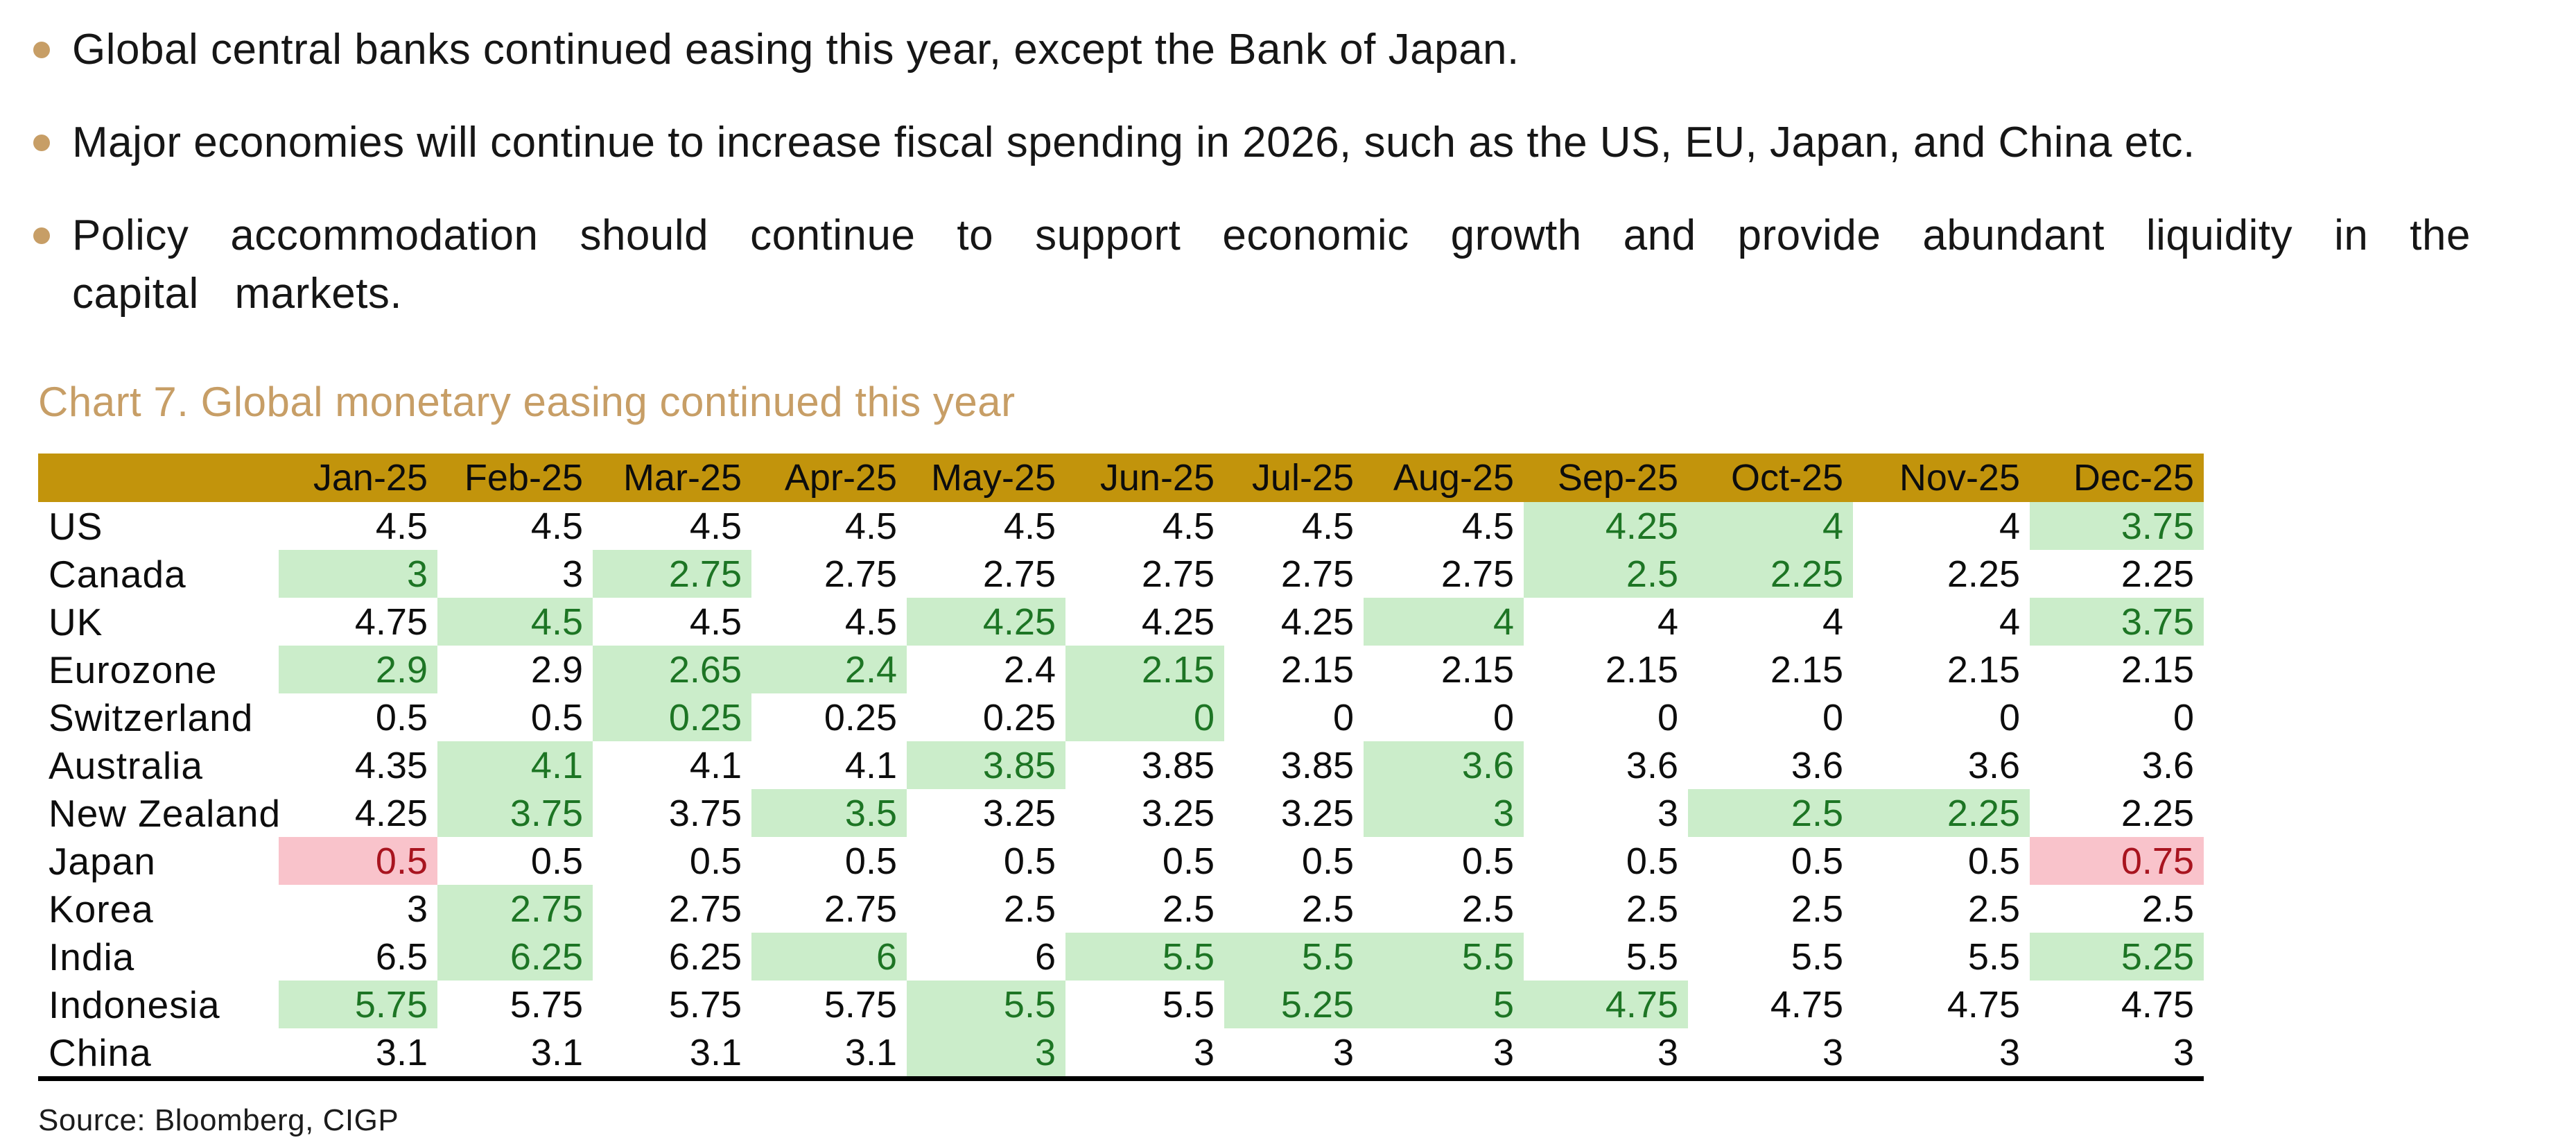  Describe the element at coordinates (151, 718) in the screenshot. I see `row-label: Switzerland` at that location.